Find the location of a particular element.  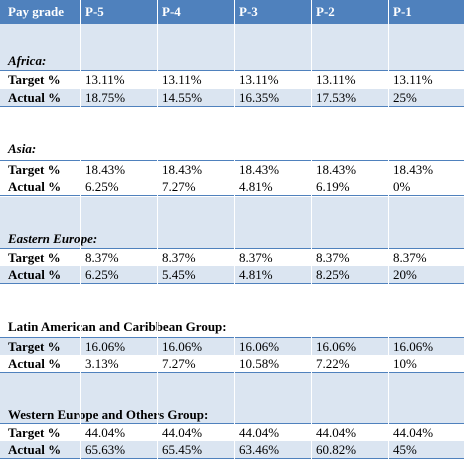

actual-cell: 45% is located at coordinates (405, 449).